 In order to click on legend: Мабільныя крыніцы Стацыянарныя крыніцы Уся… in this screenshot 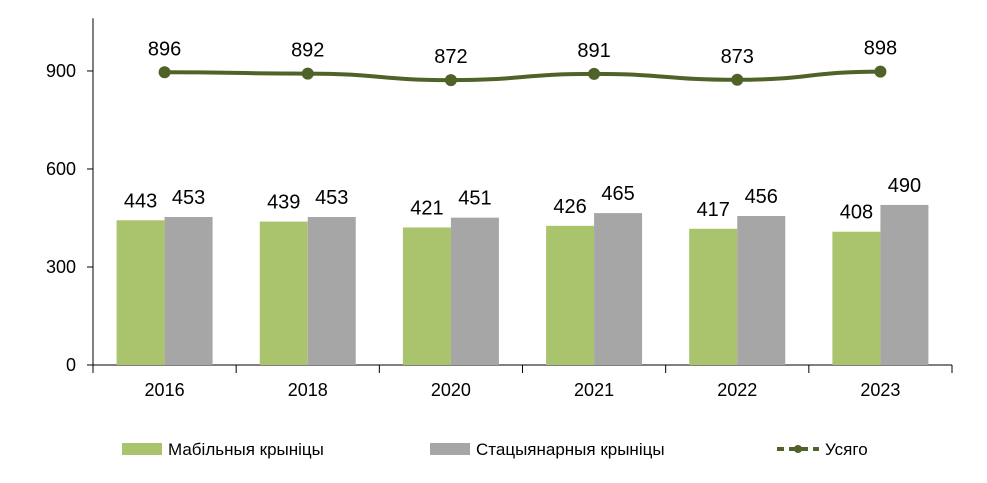, I will do `click(495, 449)`.